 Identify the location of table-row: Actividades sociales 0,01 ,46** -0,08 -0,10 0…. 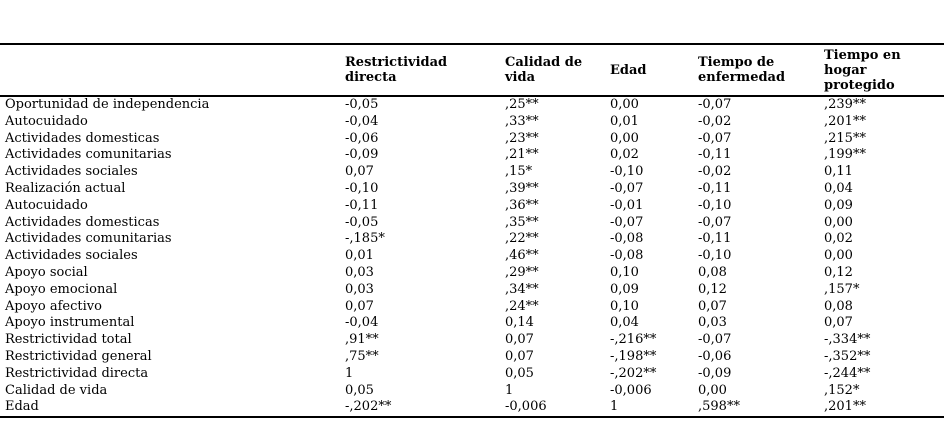
(472, 256).